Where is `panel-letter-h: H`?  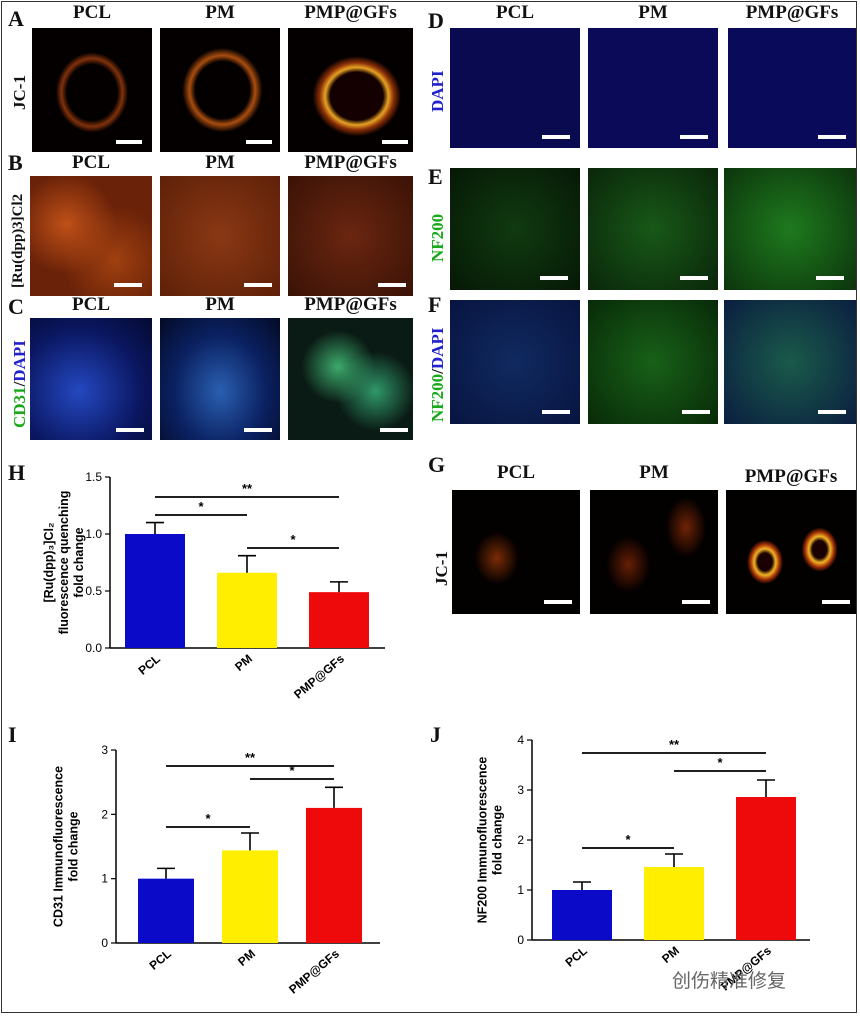
panel-letter-h: H is located at coordinates (17, 472).